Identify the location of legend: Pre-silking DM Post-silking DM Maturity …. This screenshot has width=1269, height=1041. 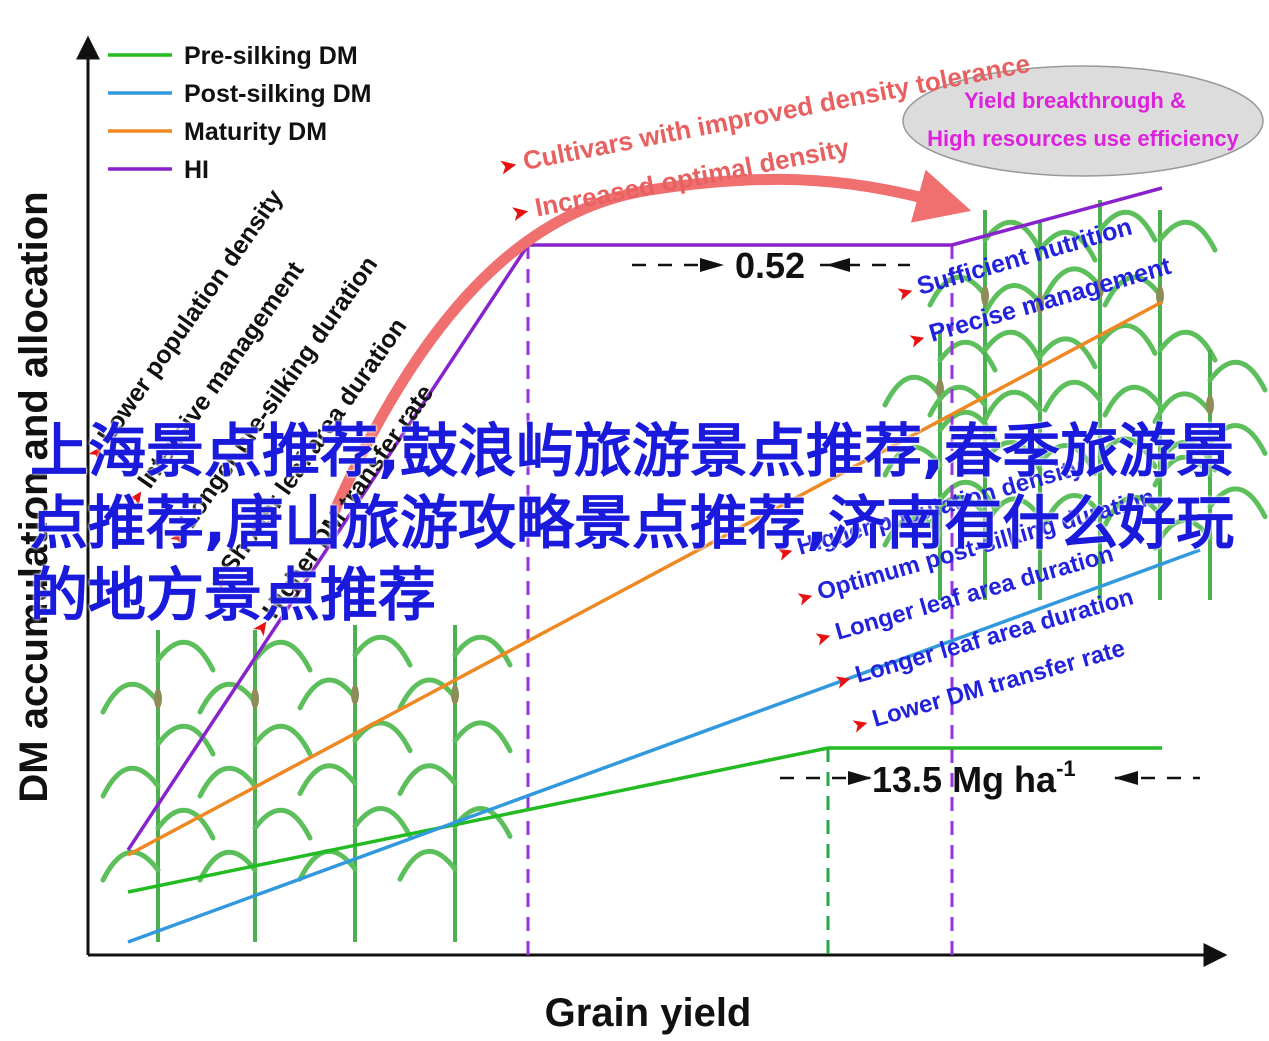
(240, 113).